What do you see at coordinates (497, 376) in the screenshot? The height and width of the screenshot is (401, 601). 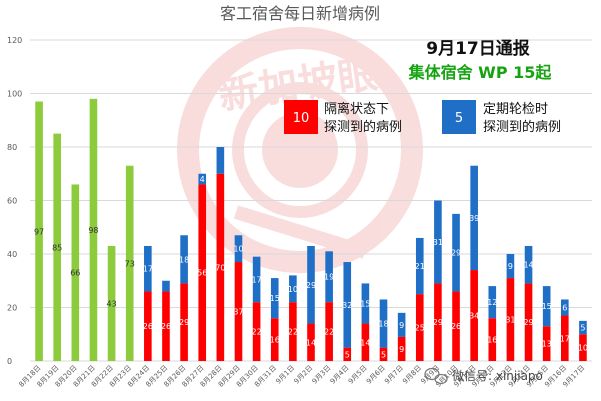 I see `wechat-id: 微信号: xinjiapo` at bounding box center [497, 376].